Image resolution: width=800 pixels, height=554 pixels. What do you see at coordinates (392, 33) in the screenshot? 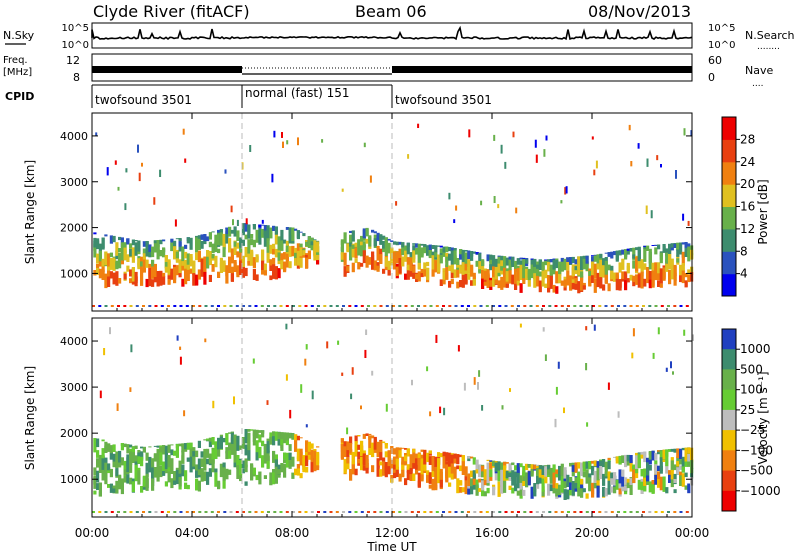
I see `nsky-trace` at bounding box center [392, 33].